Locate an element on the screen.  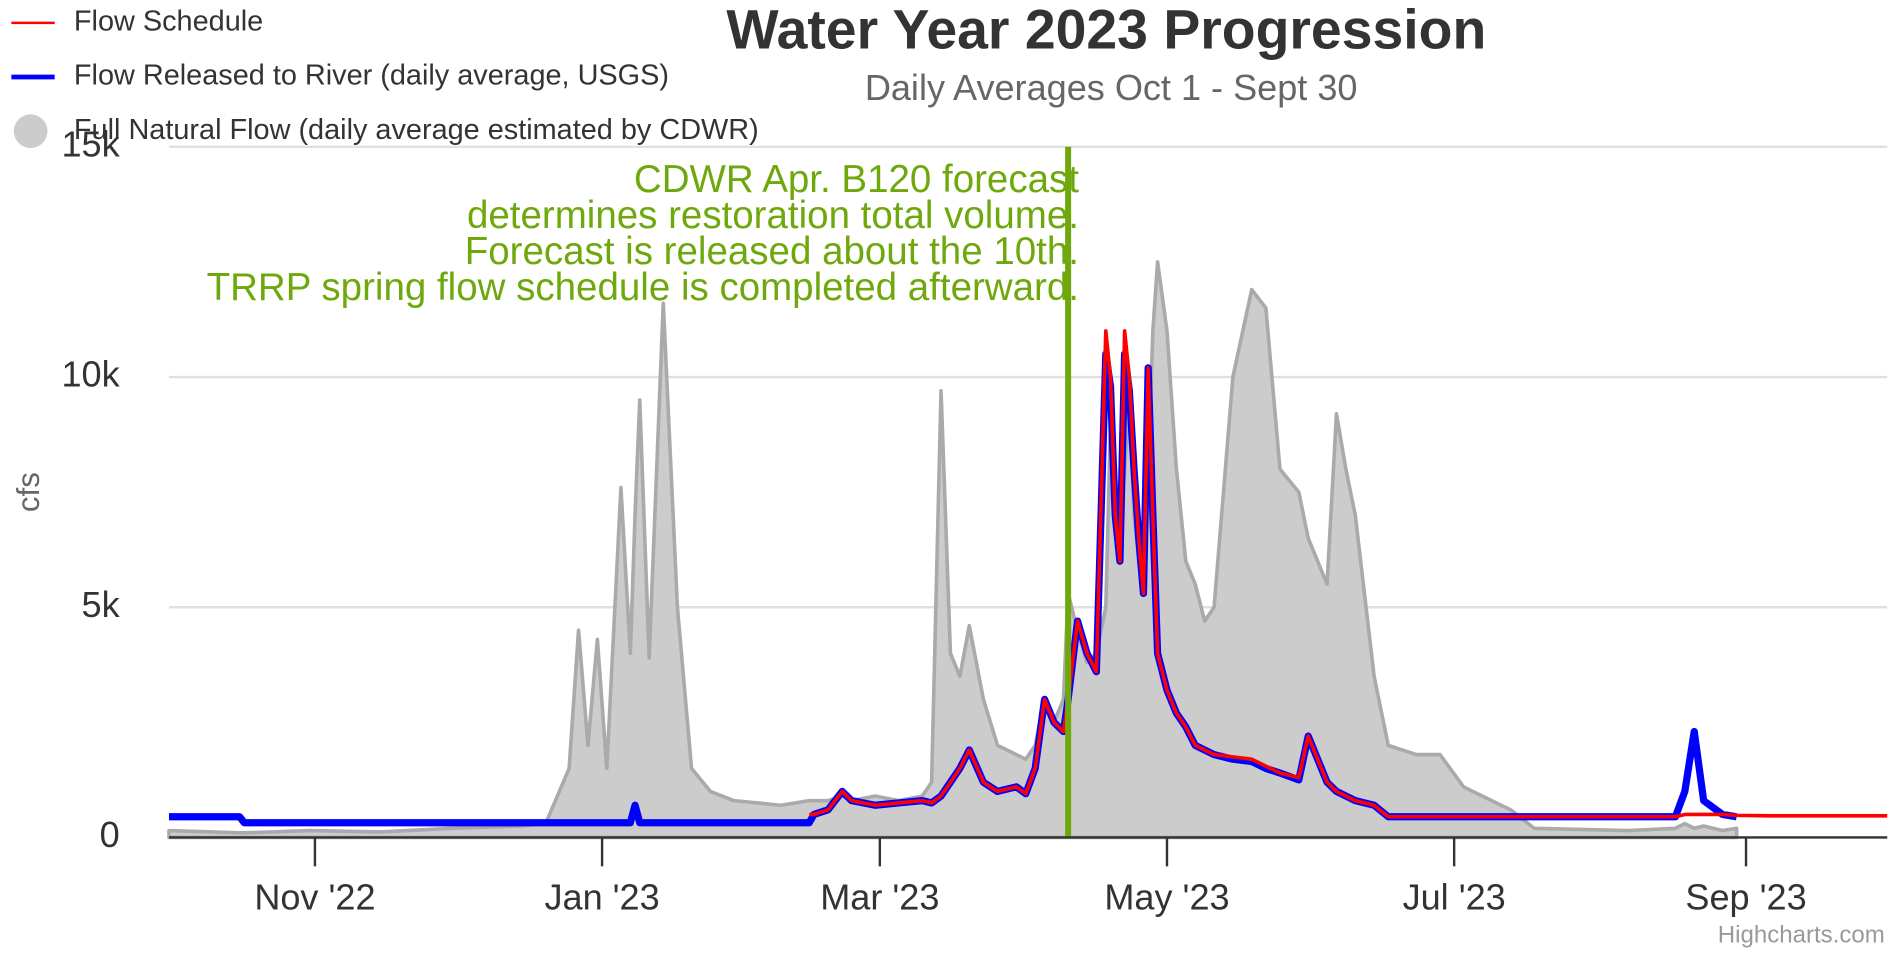
legend-label: Flow Schedule is located at coordinates (168, 21).